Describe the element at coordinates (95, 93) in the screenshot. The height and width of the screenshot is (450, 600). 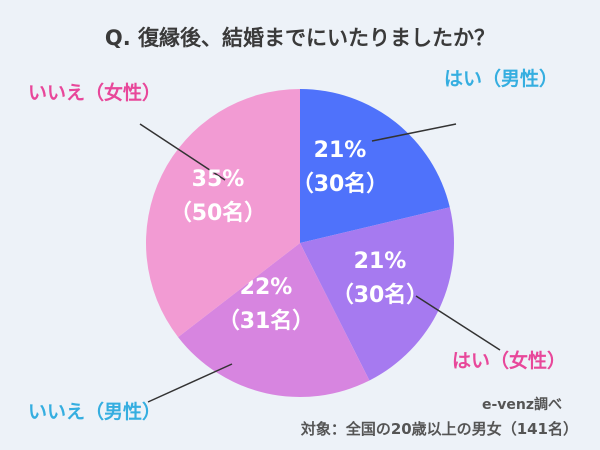
I see `legend-label-no-female: いいえ（女性）` at that location.